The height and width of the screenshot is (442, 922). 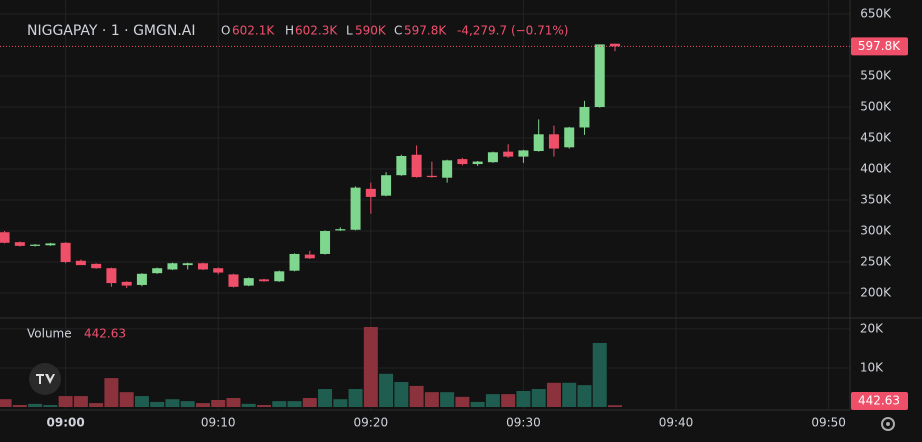 What do you see at coordinates (876, 76) in the screenshot?
I see `y-tick-label: 550K` at bounding box center [876, 76].